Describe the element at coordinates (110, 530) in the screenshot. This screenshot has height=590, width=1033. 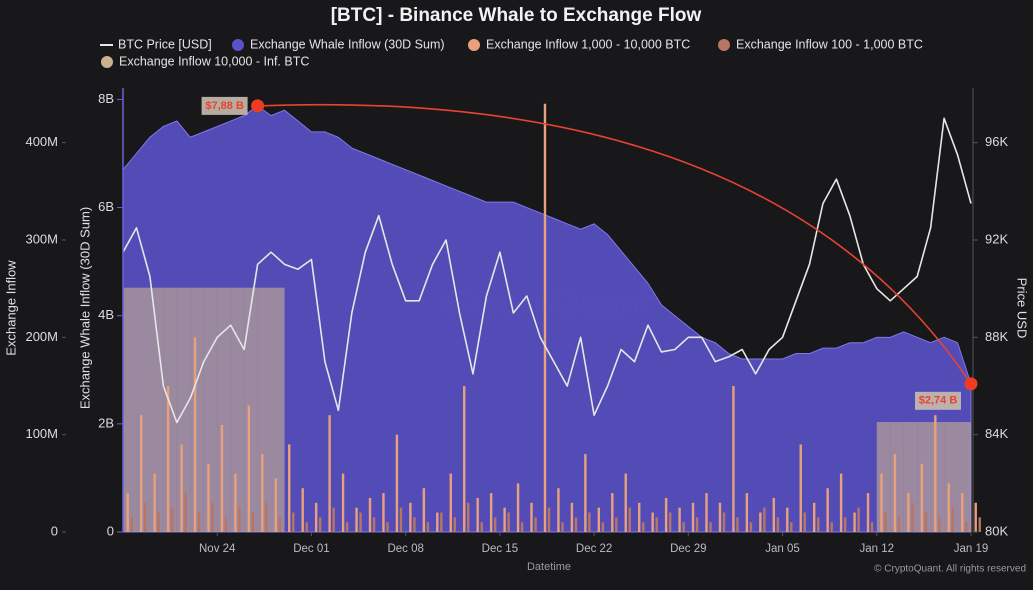
I see `y2-tick-label: 0` at that location.